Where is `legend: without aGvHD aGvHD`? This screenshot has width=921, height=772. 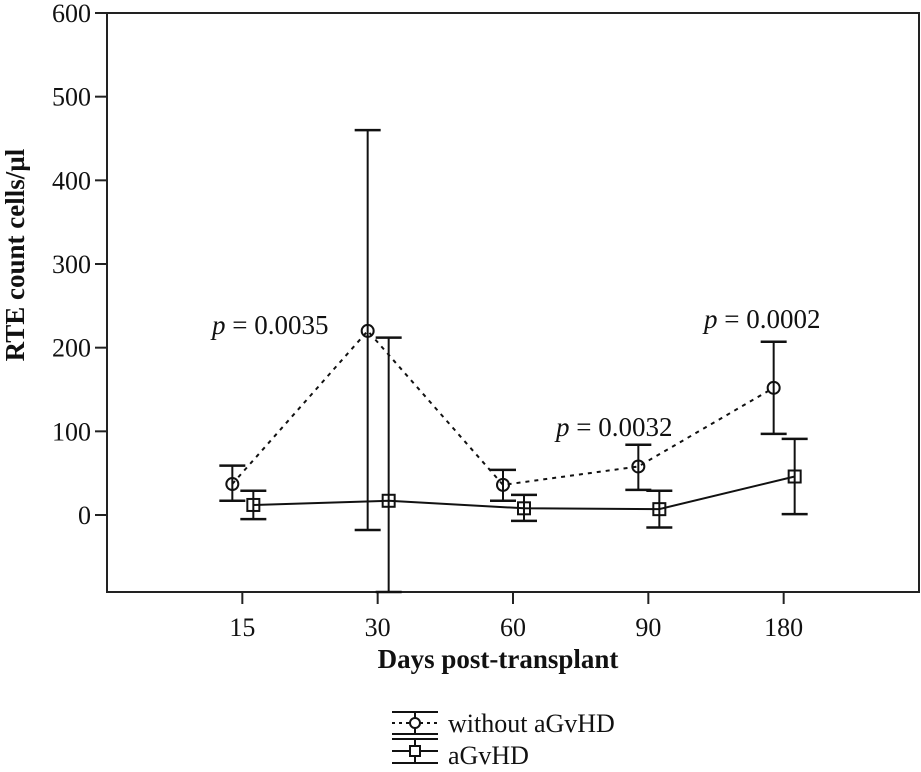 legend: without aGvHD aGvHD is located at coordinates (503, 739).